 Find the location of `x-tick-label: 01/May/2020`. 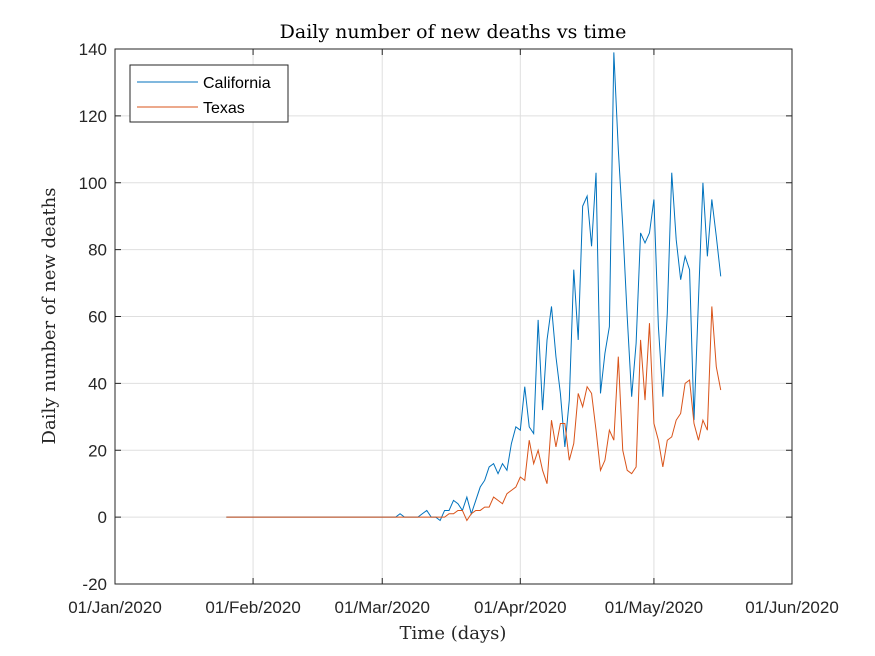

x-tick-label: 01/May/2020 is located at coordinates (654, 607).